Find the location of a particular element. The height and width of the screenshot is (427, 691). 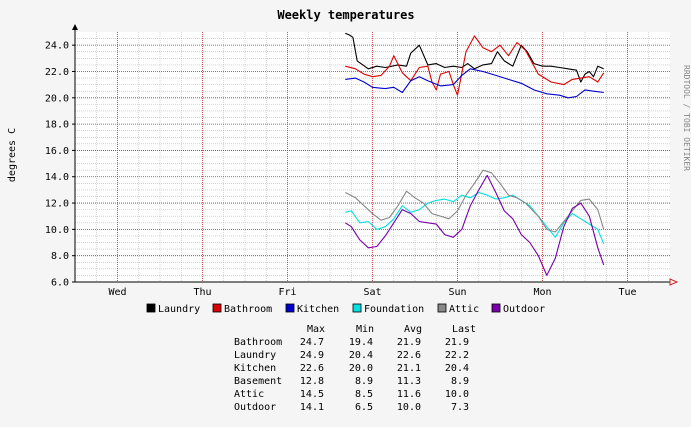

stats-value: 14.1 is located at coordinates (312, 407).